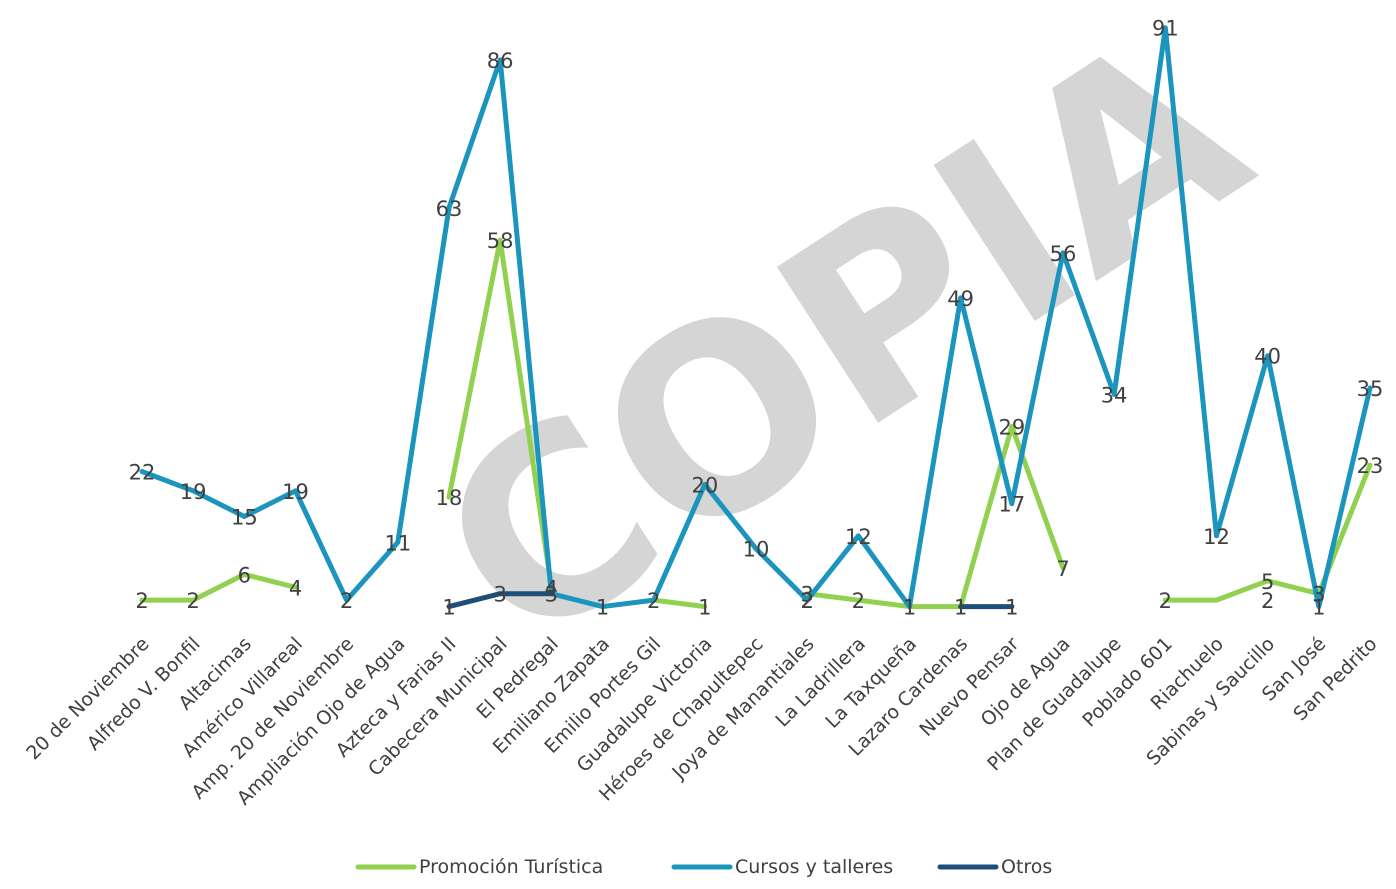  What do you see at coordinates (806, 595) in the screenshot?
I see `data-label-promocion-turistica-14: 3` at bounding box center [806, 595].